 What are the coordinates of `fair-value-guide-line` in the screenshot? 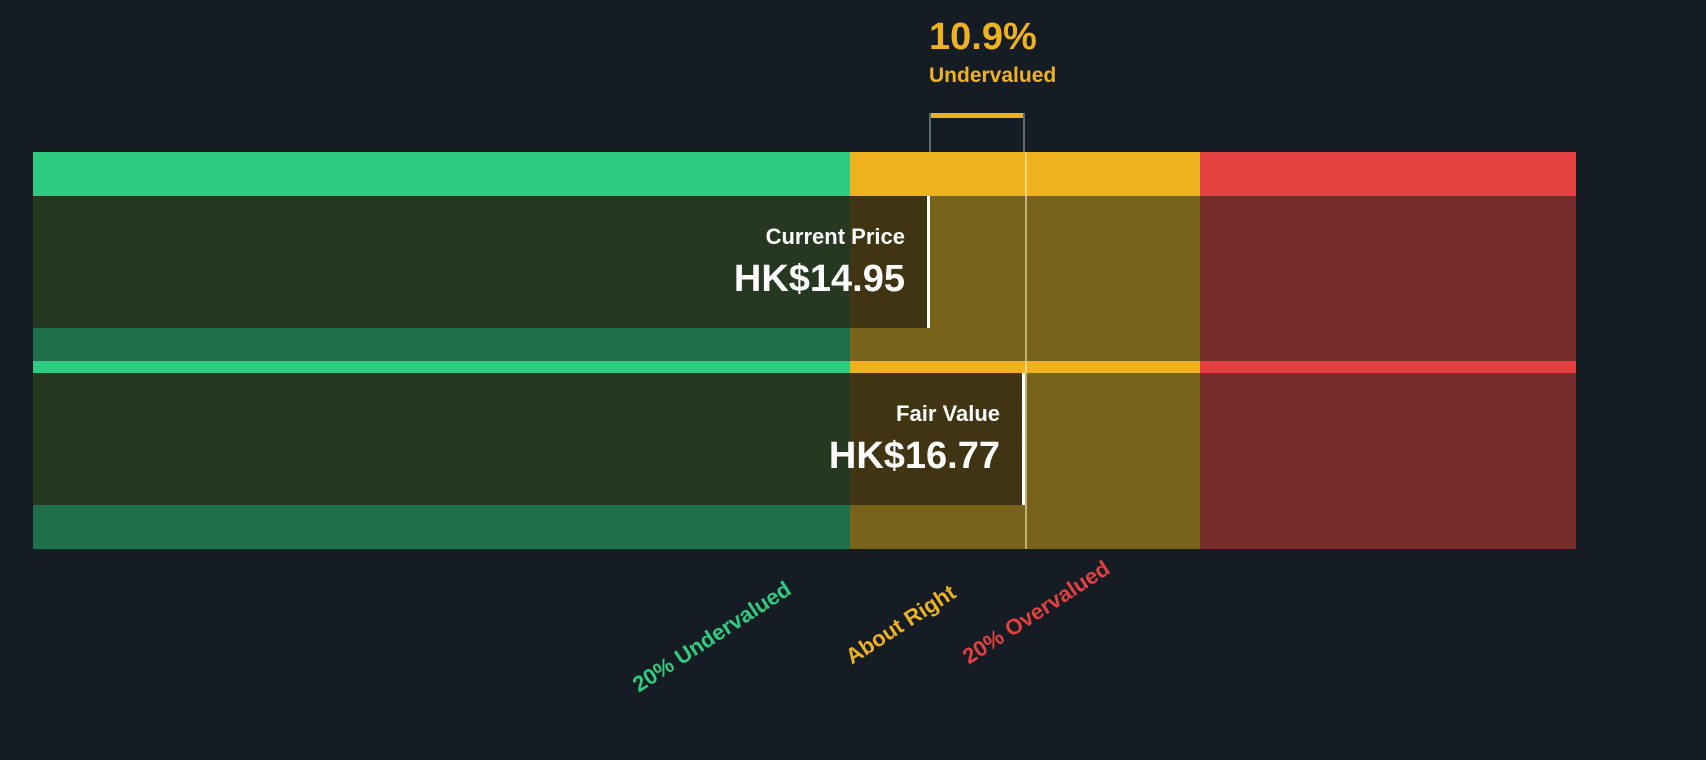 It's located at (1026, 350).